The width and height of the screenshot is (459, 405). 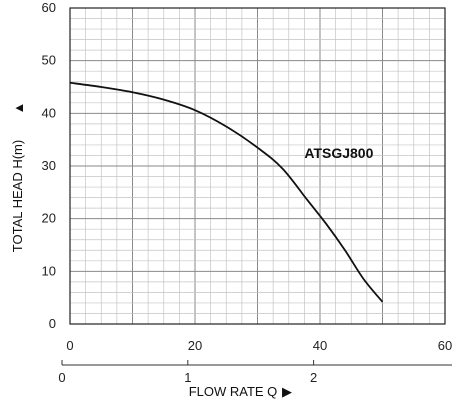 I want to click on y-axis-label: TOTAL HEAD H(m), so click(x=17, y=196).